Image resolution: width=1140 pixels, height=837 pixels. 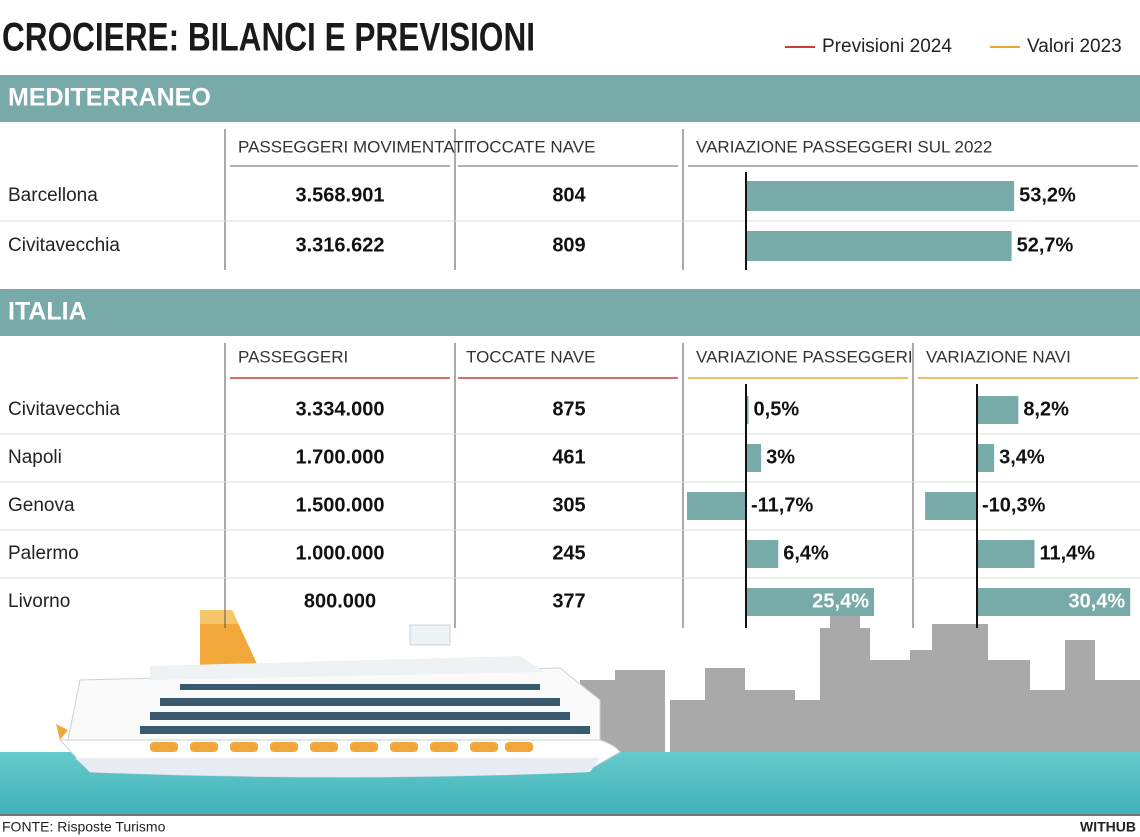 I want to click on section-title: MEDITERRANEO, so click(x=109, y=98).